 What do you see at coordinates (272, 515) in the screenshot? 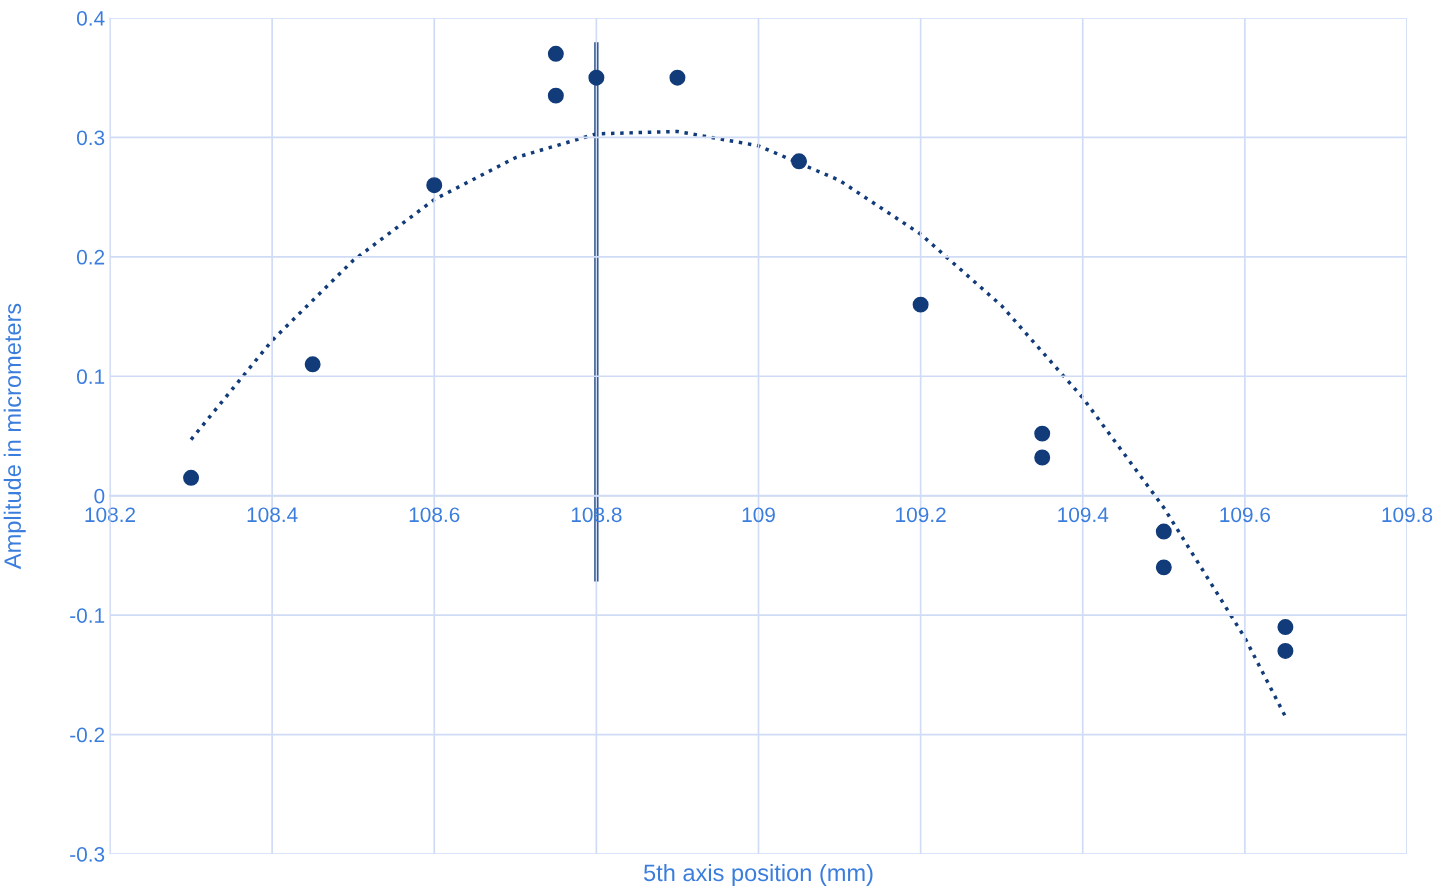
I see `x-tick-label: 108.4` at bounding box center [272, 515].